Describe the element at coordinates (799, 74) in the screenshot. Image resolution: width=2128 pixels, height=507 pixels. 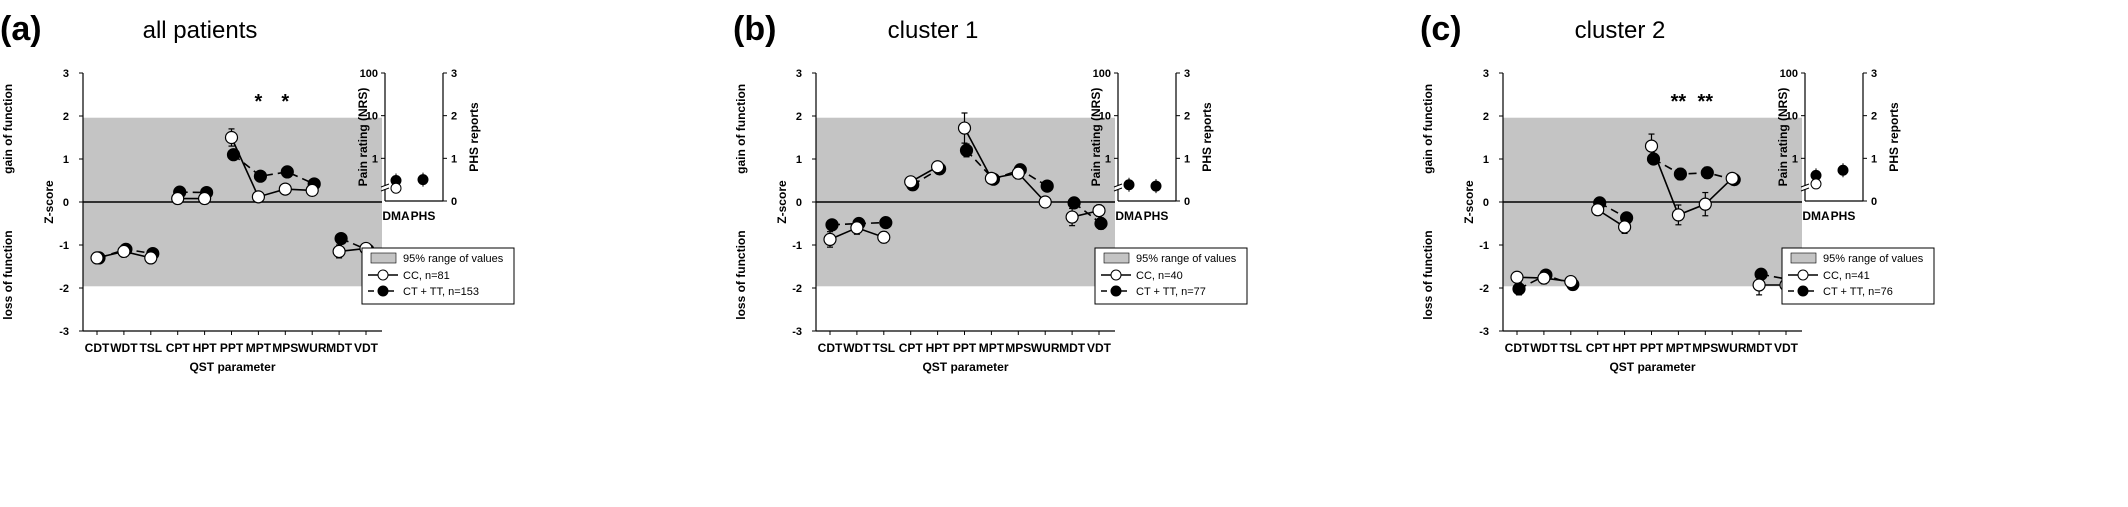
I see `y-tick-label: 3` at that location.